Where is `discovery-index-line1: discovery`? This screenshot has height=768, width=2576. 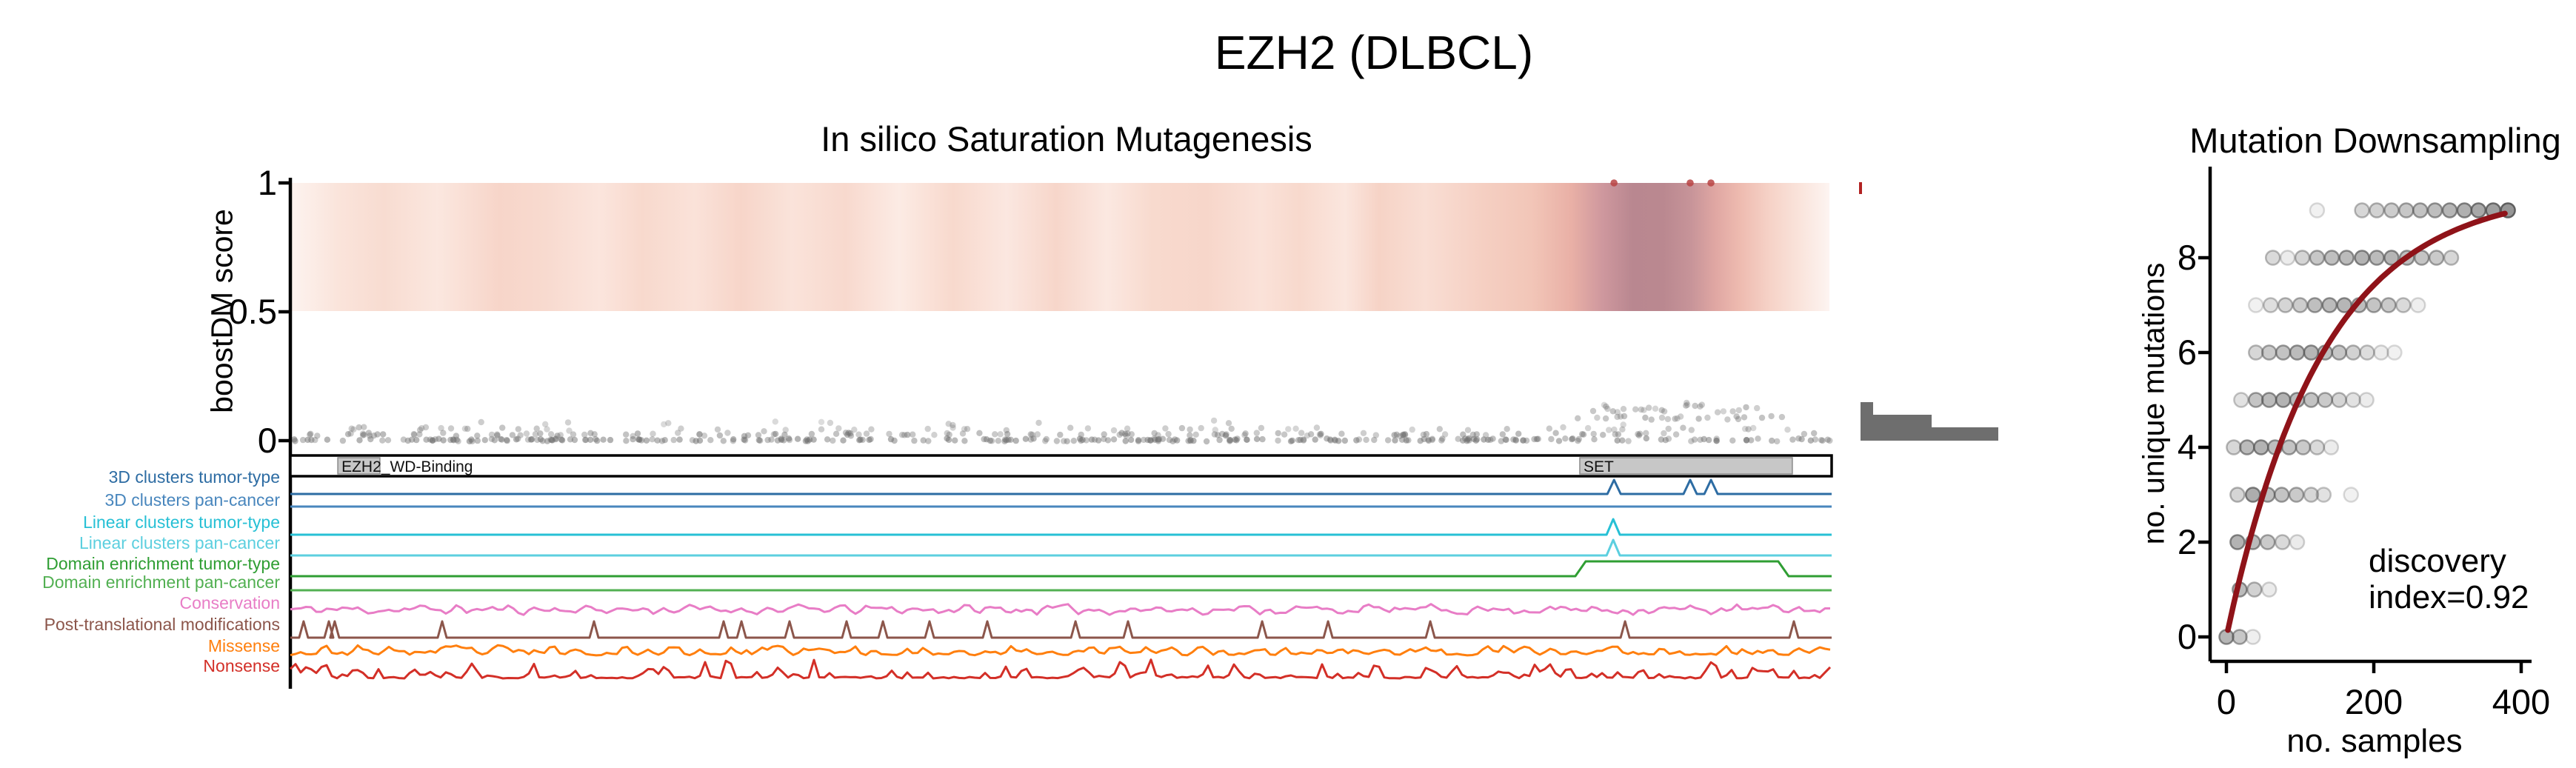
discovery-index-line1: discovery is located at coordinates (2437, 561).